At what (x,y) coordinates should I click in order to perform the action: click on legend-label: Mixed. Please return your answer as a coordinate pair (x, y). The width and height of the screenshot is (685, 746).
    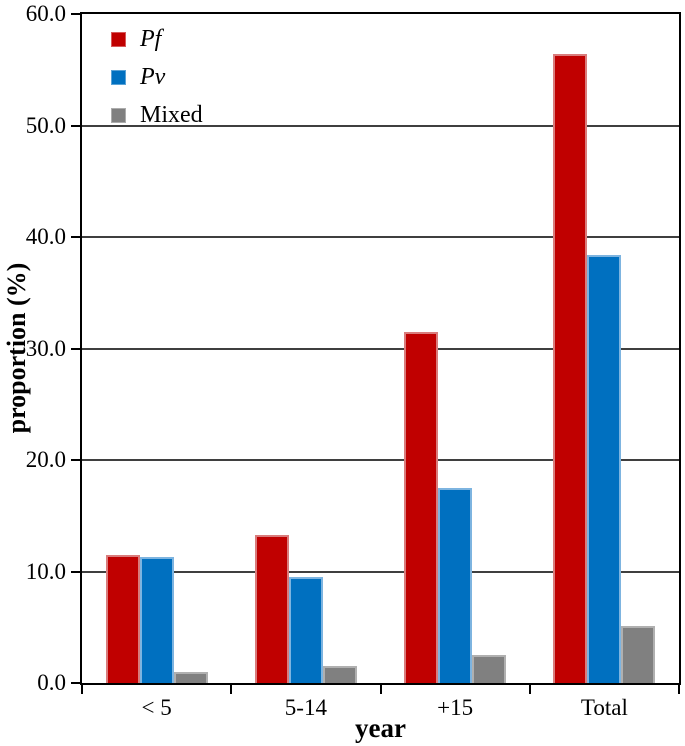
    Looking at the image, I should click on (171, 115).